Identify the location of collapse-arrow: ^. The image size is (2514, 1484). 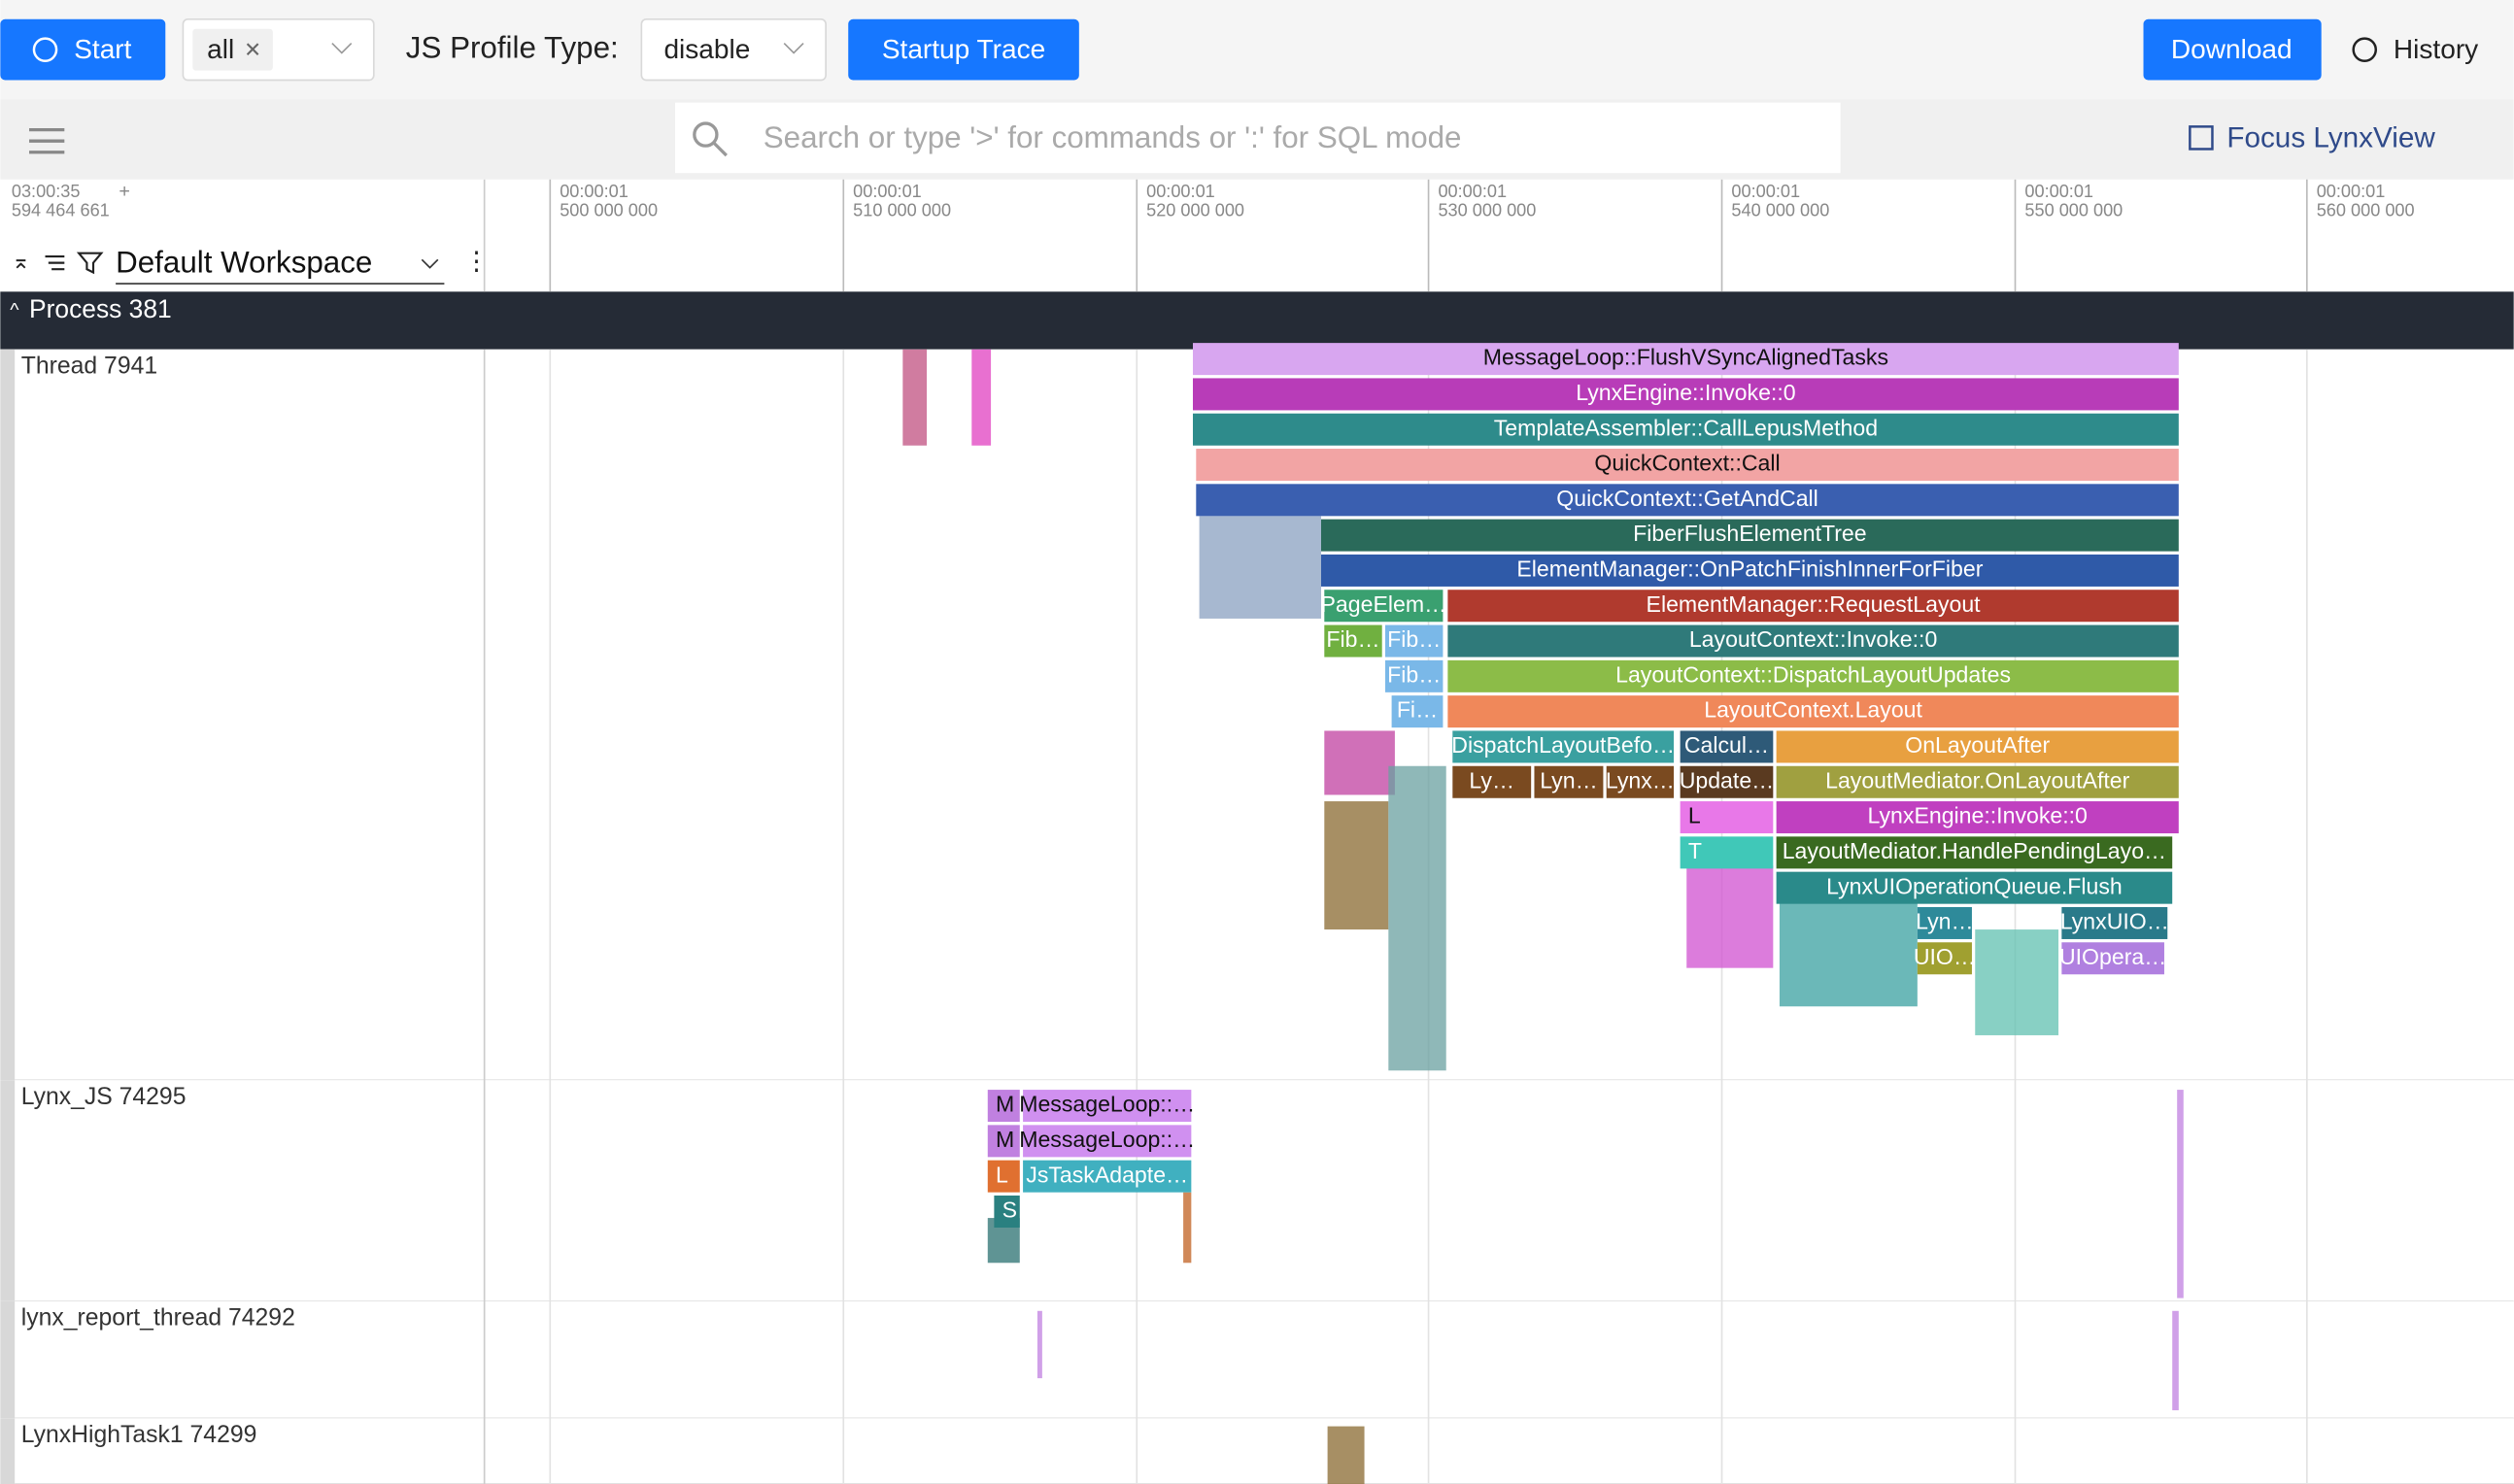
(14, 309).